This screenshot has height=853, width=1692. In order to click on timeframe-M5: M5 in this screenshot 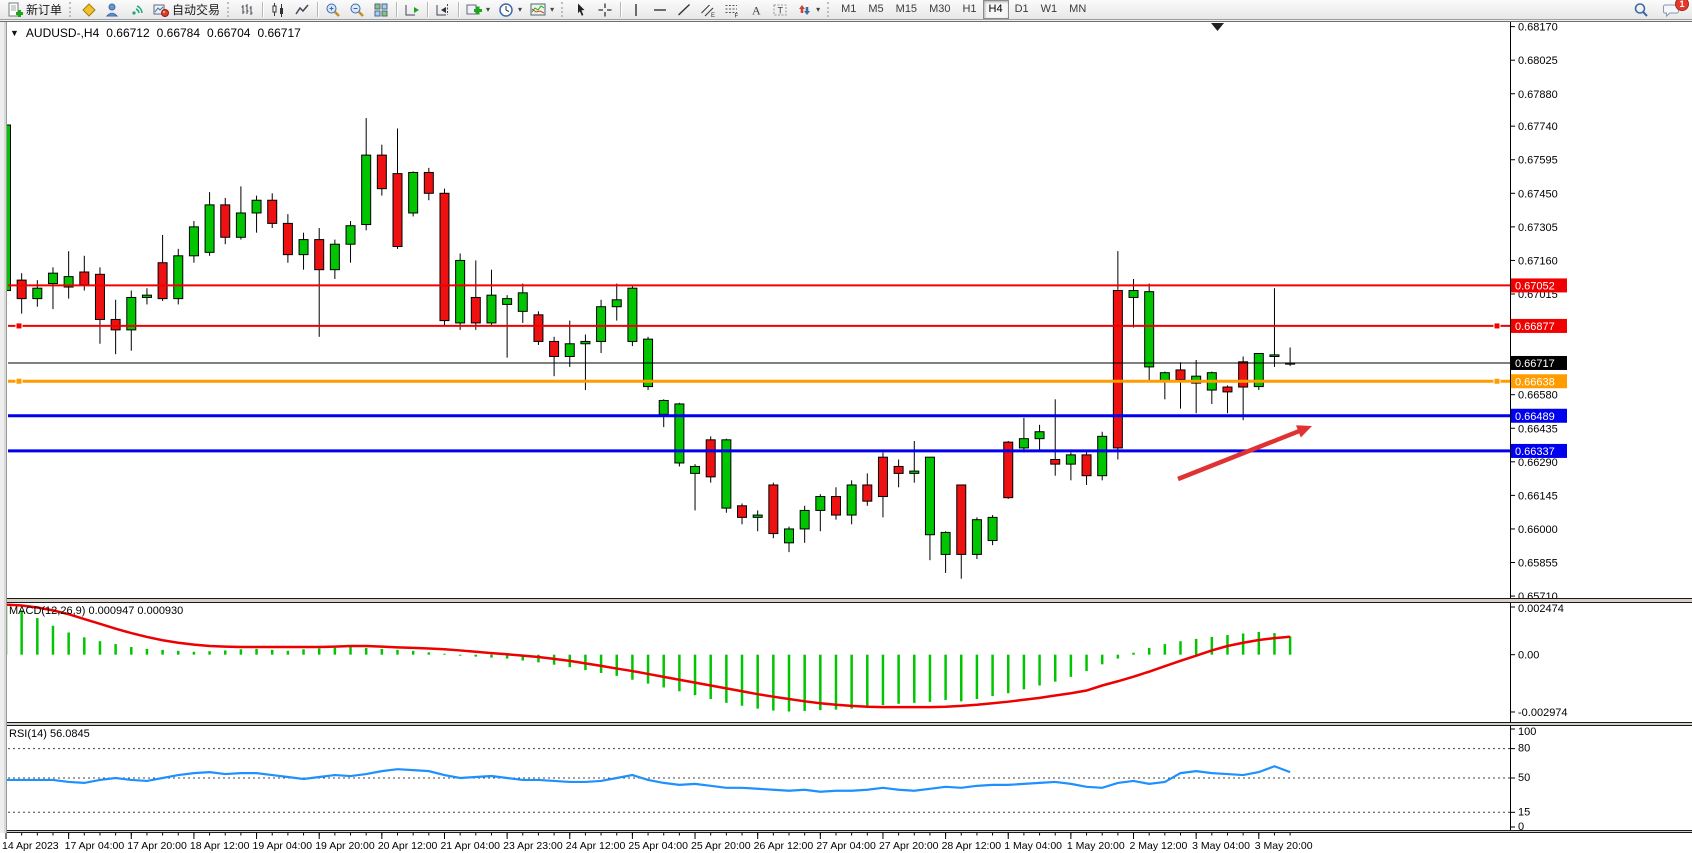, I will do `click(876, 9)`.